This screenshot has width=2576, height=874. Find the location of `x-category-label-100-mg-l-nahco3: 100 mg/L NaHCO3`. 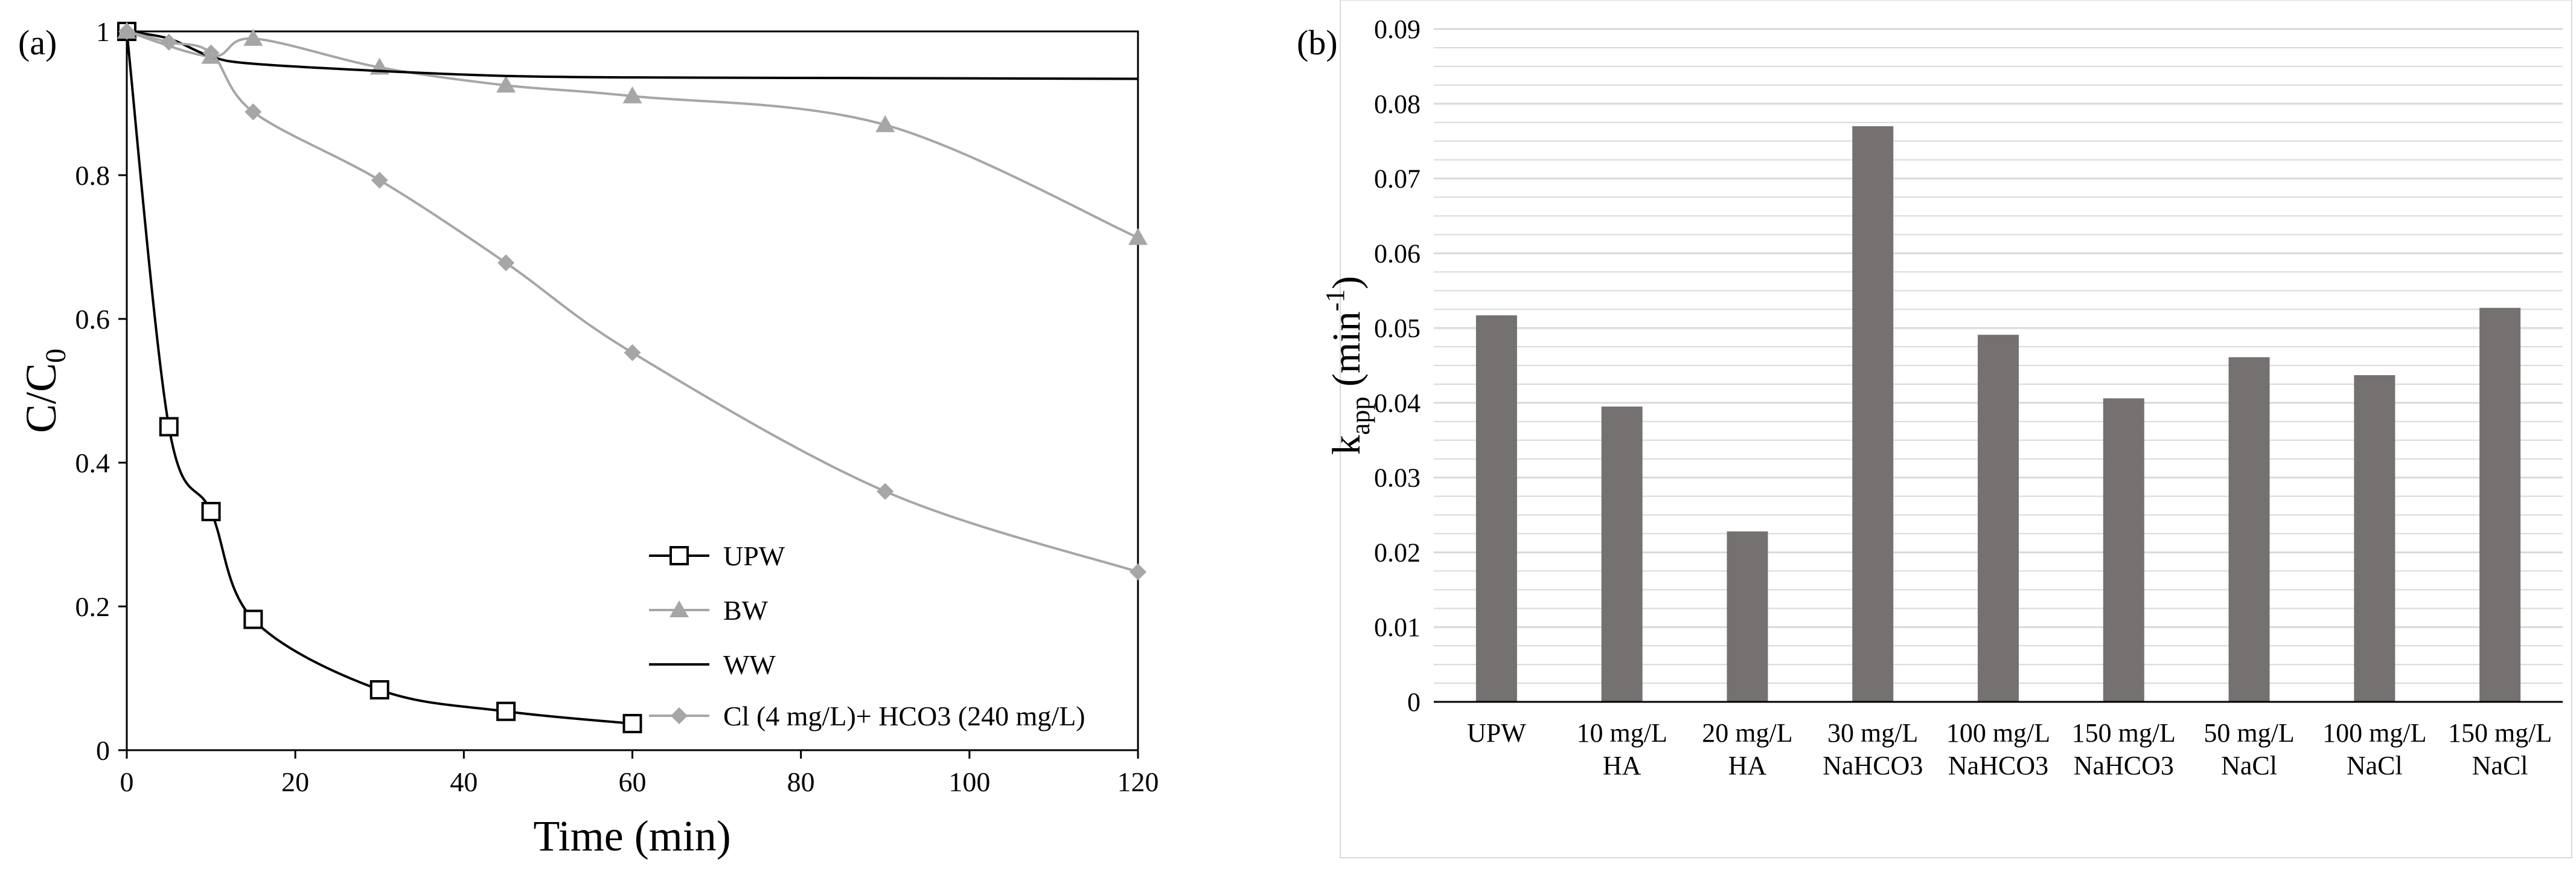

x-category-label-100-mg-l-nahco3: 100 mg/L NaHCO3 is located at coordinates (1998, 749).